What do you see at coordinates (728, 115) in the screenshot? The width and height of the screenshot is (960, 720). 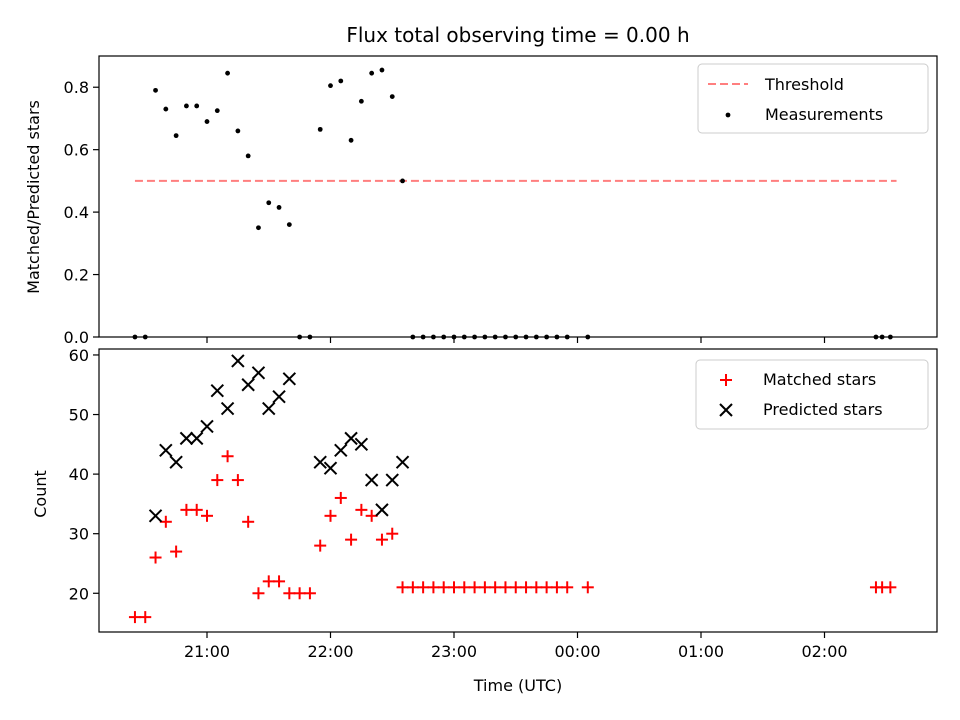 I see `legend-measurements-swatch` at bounding box center [728, 115].